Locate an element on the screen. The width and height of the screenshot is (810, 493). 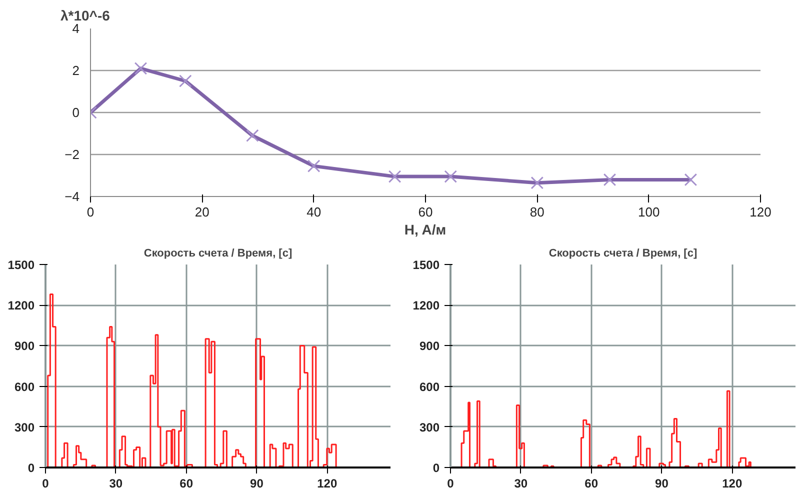
y-tick-label: −4 is located at coordinates (72, 196).